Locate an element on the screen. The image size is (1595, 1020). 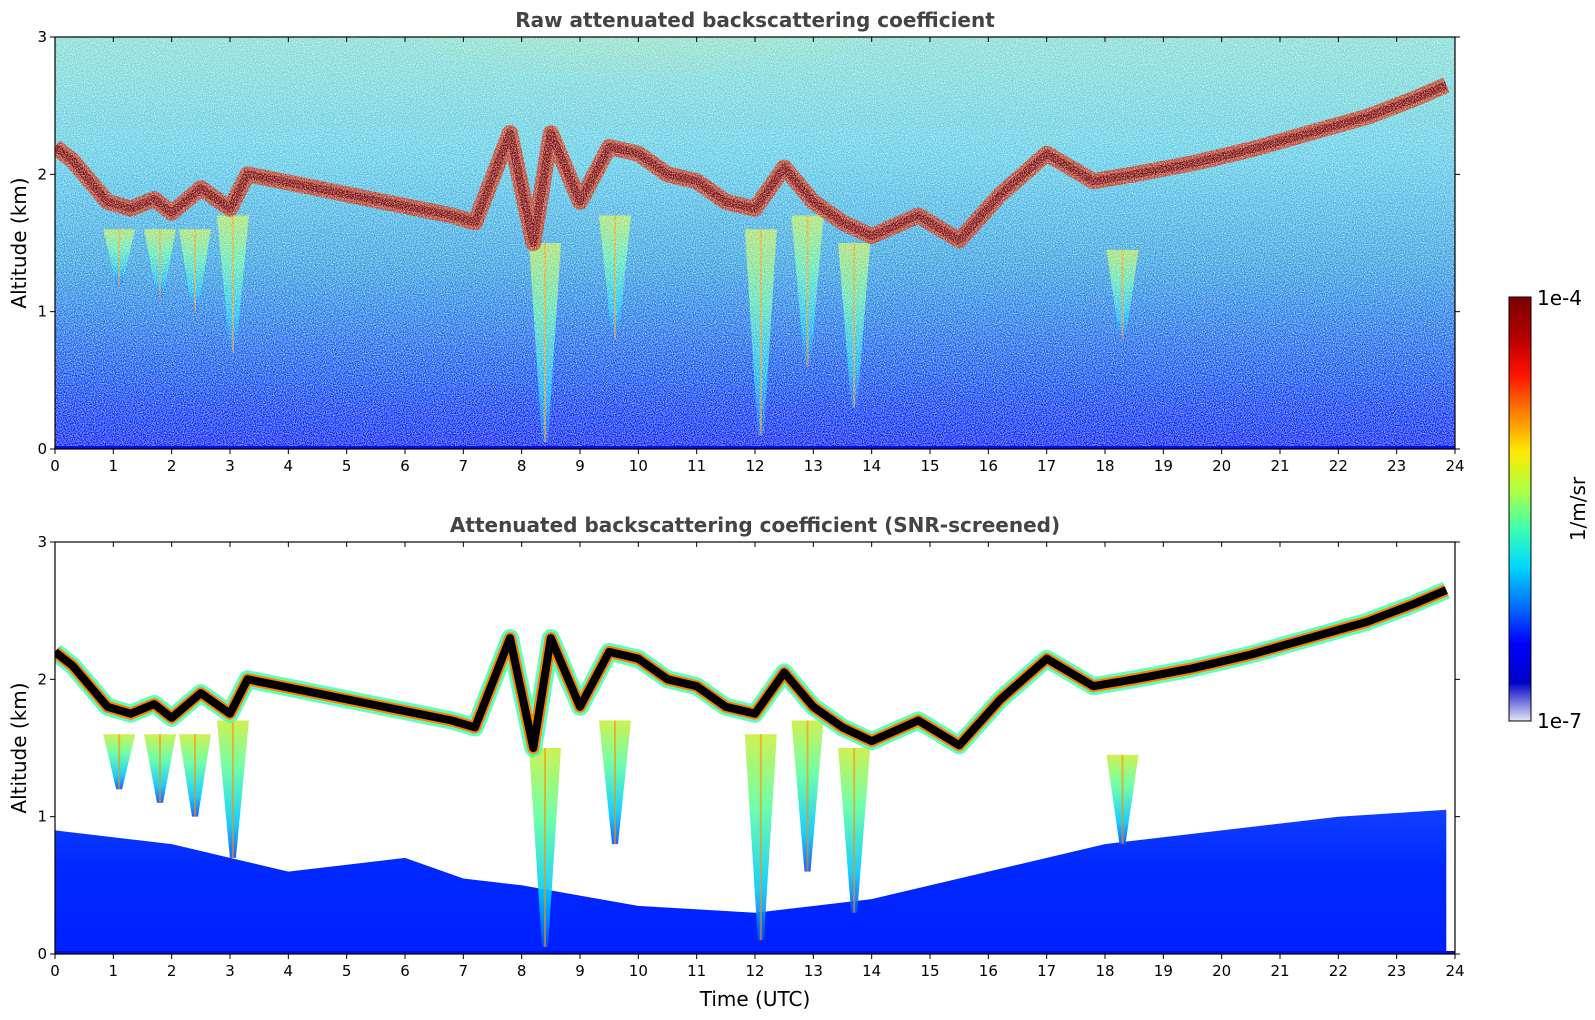
colorbar-min-label: 1e-7 is located at coordinates (1559, 721).